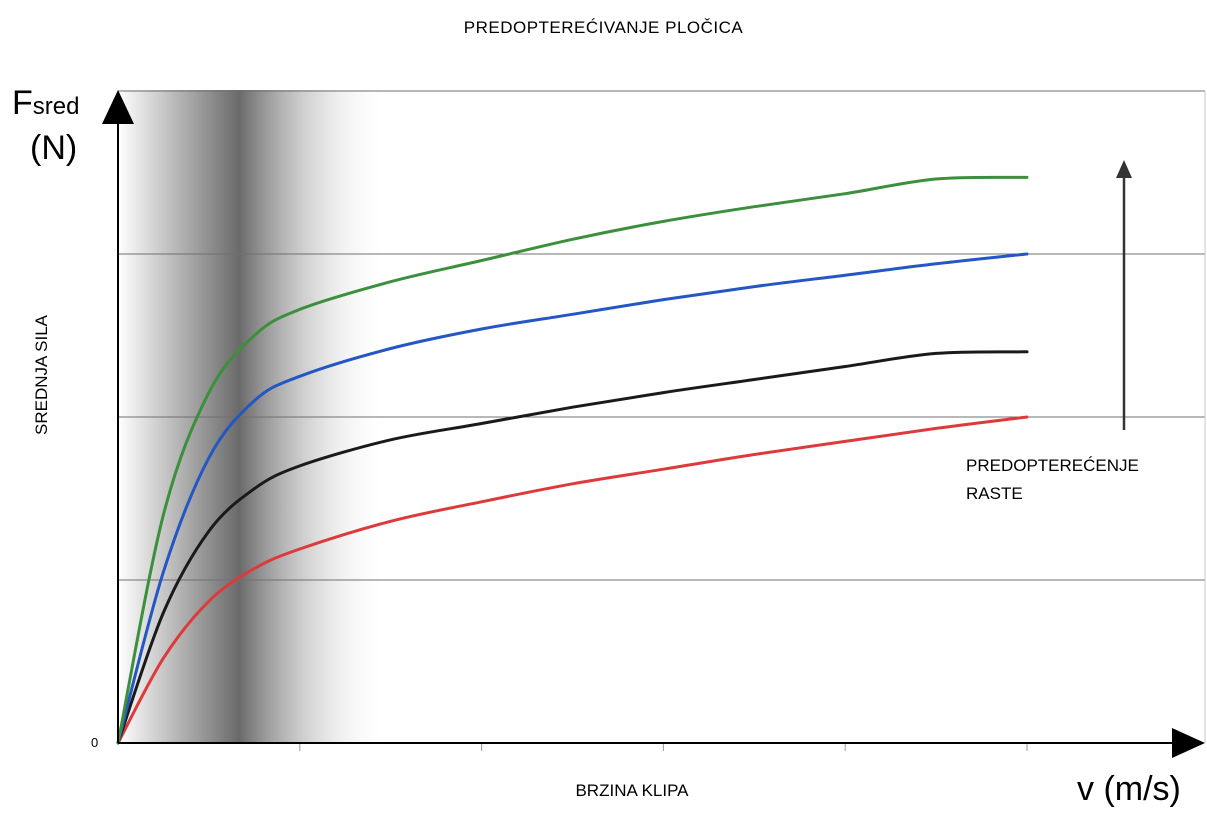 The height and width of the screenshot is (813, 1207). I want to click on annotation-line-2: RASTE, so click(994, 493).